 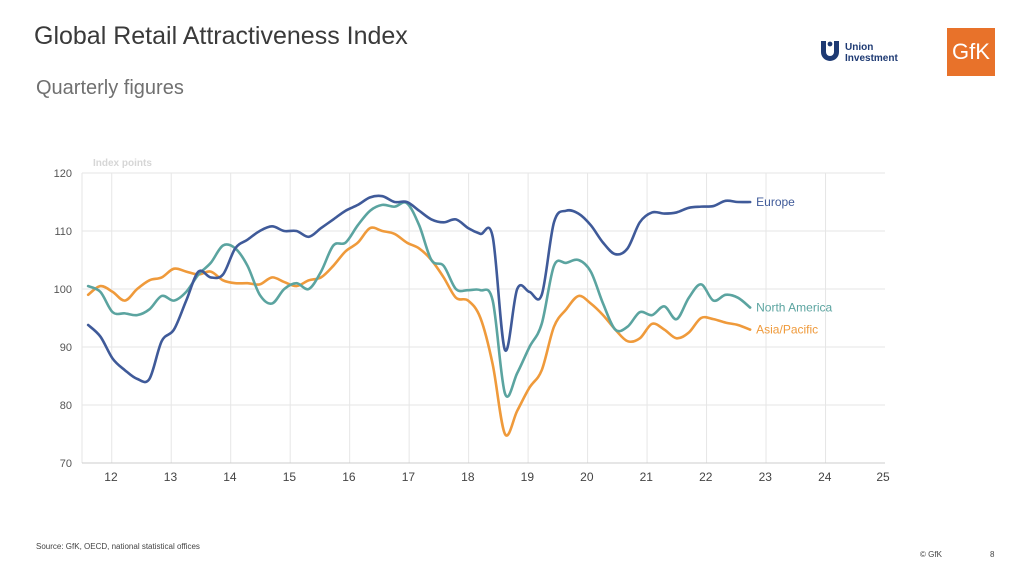 I want to click on x-tick-label: 12, so click(x=111, y=477).